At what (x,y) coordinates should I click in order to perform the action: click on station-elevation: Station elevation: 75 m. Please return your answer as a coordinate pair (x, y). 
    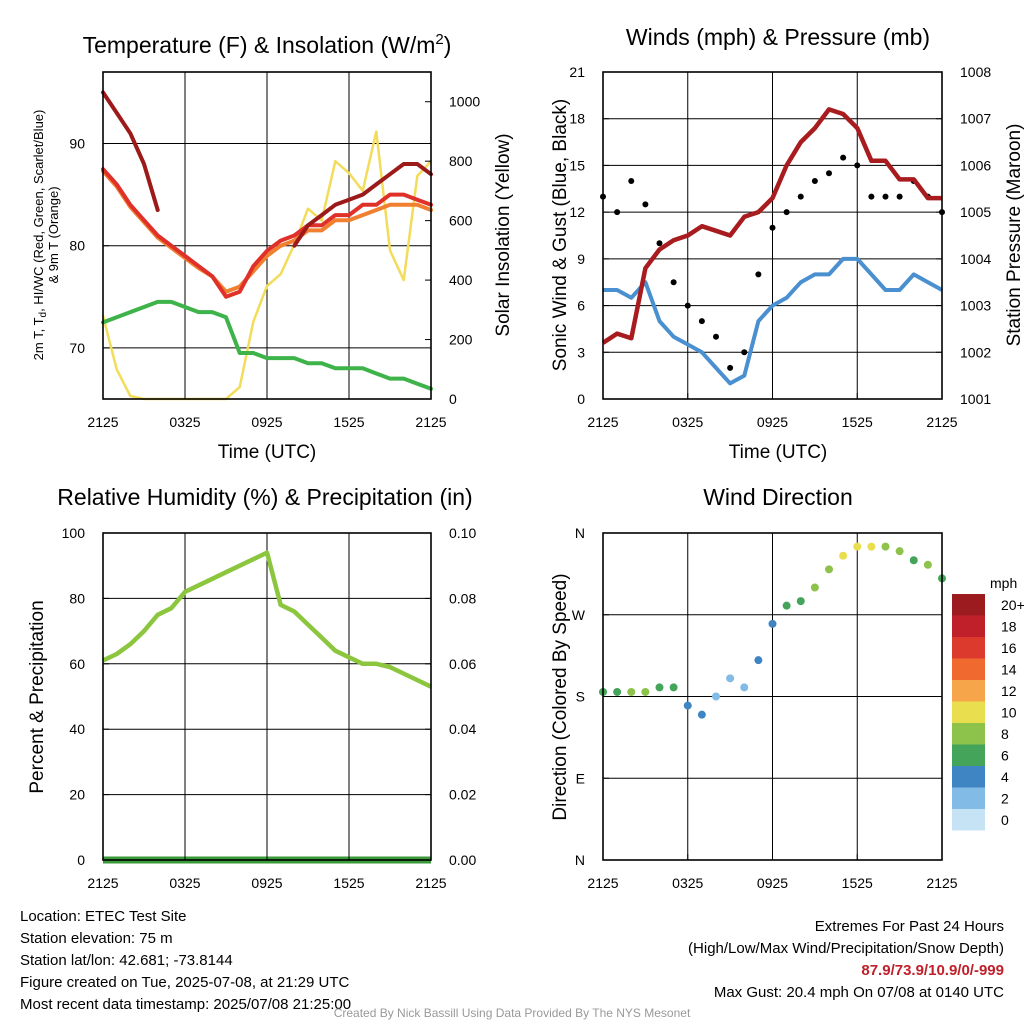
    Looking at the image, I should click on (96, 938).